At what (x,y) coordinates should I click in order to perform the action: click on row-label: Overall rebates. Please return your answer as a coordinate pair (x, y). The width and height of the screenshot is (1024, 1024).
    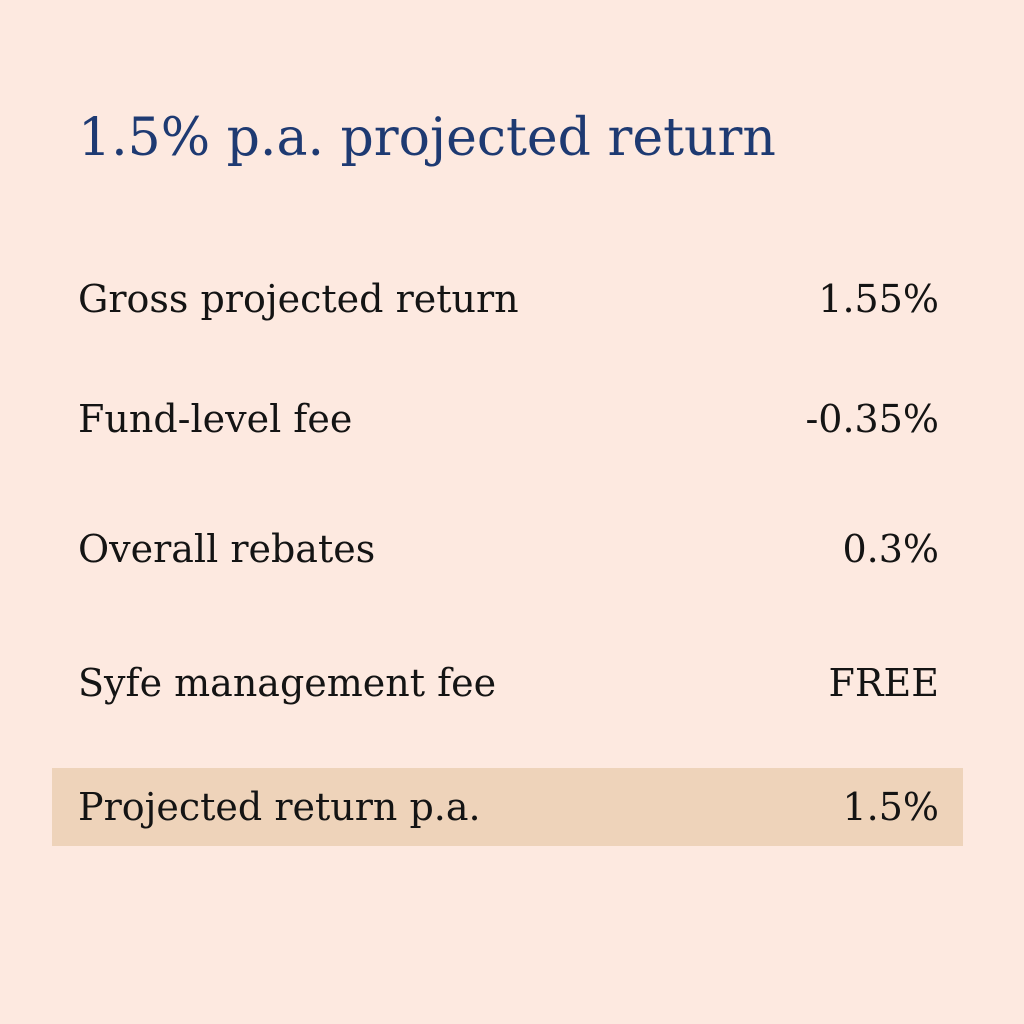
    Looking at the image, I should click on (227, 549).